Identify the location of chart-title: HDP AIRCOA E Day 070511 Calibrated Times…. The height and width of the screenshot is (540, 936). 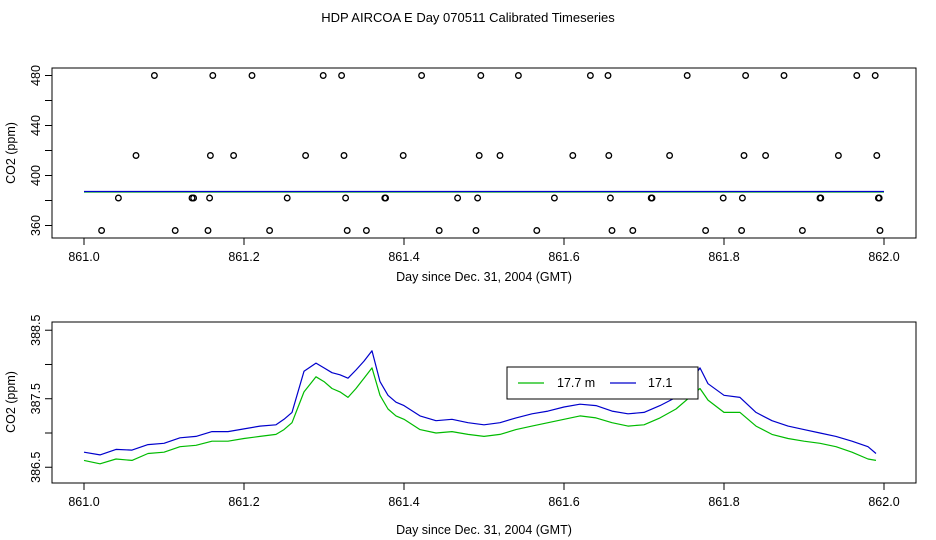
(468, 17).